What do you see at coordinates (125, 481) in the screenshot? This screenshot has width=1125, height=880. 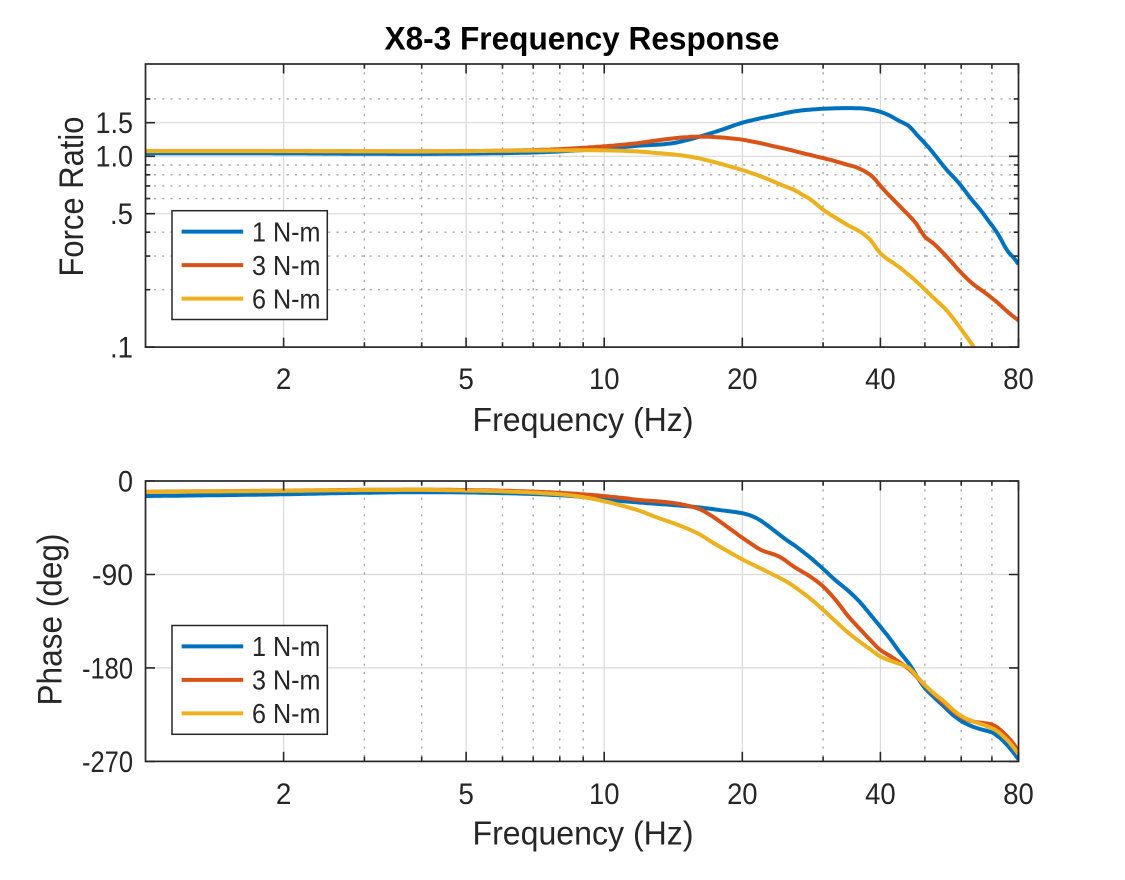 I see `svg-text: 0` at bounding box center [125, 481].